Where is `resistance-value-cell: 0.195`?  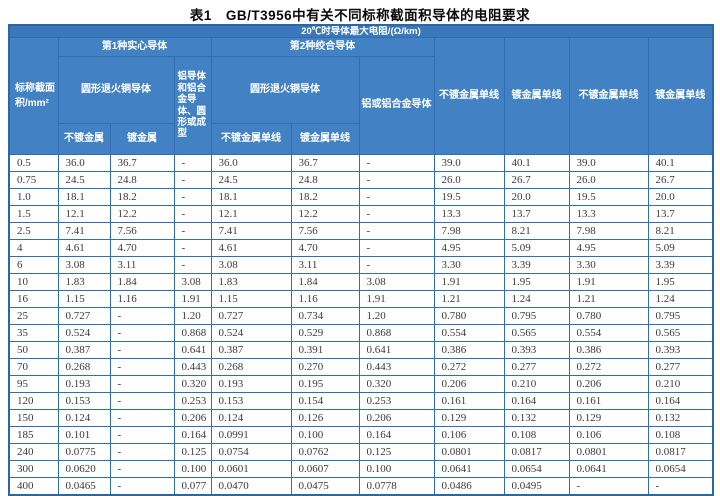
resistance-value-cell: 0.195 is located at coordinates (325, 384).